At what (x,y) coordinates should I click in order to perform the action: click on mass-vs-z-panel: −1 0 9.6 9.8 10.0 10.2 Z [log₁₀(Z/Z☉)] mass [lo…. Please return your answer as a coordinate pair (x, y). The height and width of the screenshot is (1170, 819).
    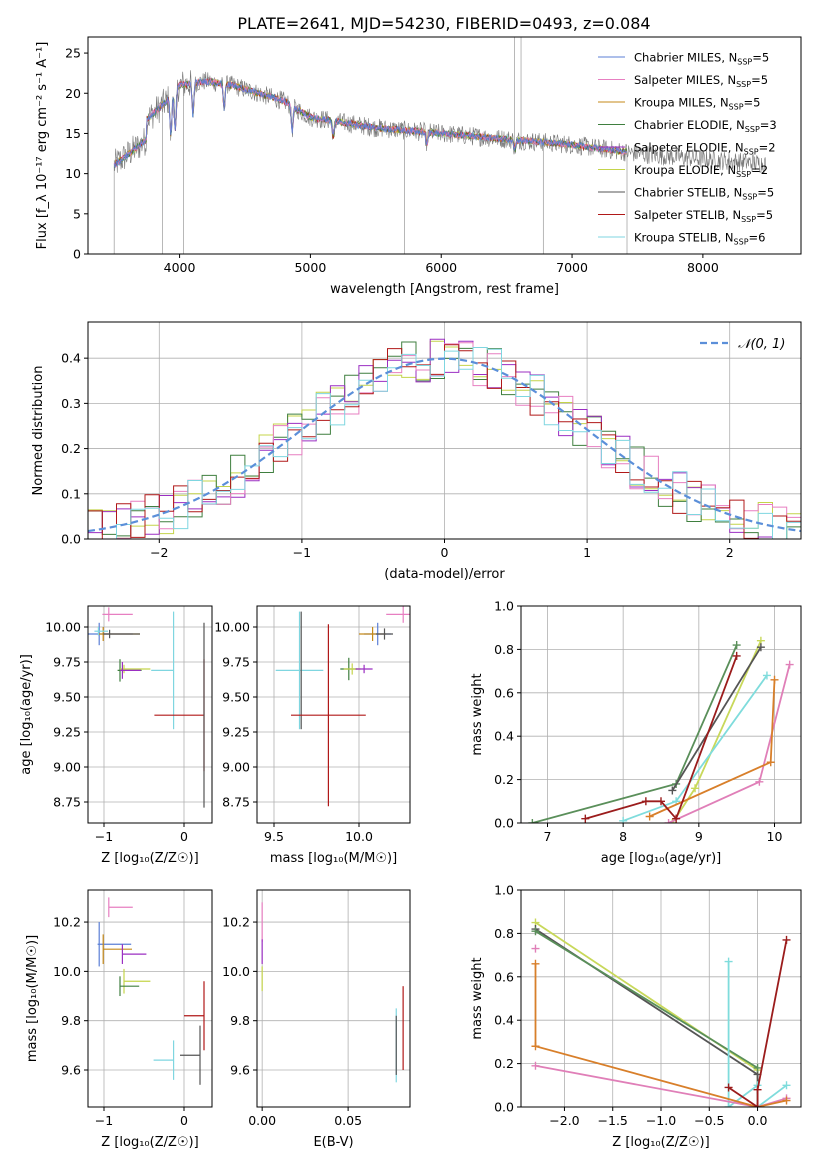
    Looking at the image, I should click on (119, 1019).